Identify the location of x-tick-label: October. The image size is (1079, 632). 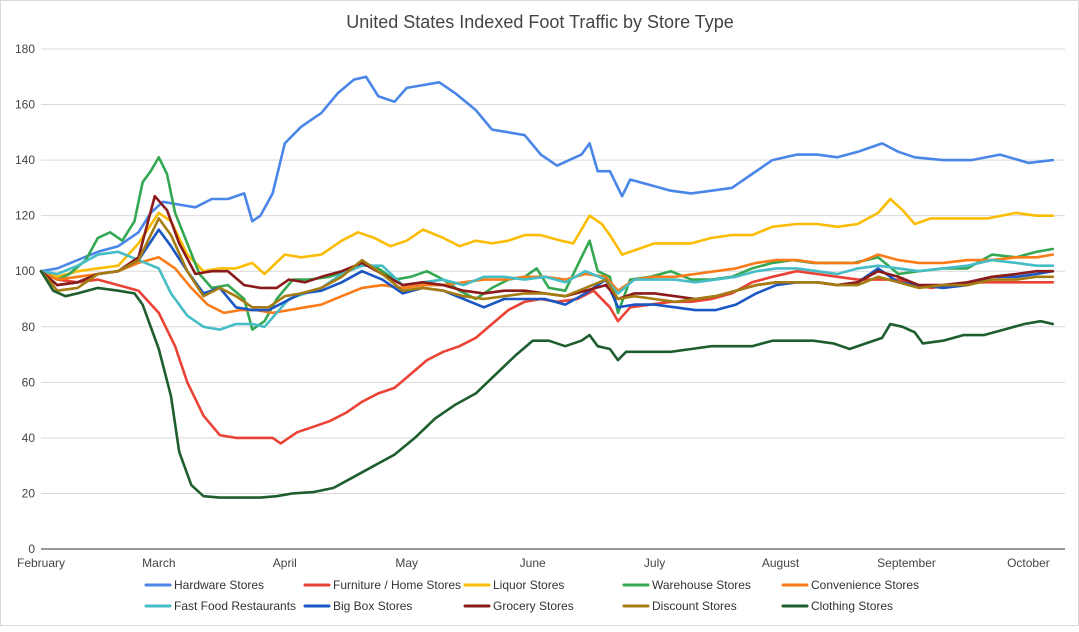
(1028, 563).